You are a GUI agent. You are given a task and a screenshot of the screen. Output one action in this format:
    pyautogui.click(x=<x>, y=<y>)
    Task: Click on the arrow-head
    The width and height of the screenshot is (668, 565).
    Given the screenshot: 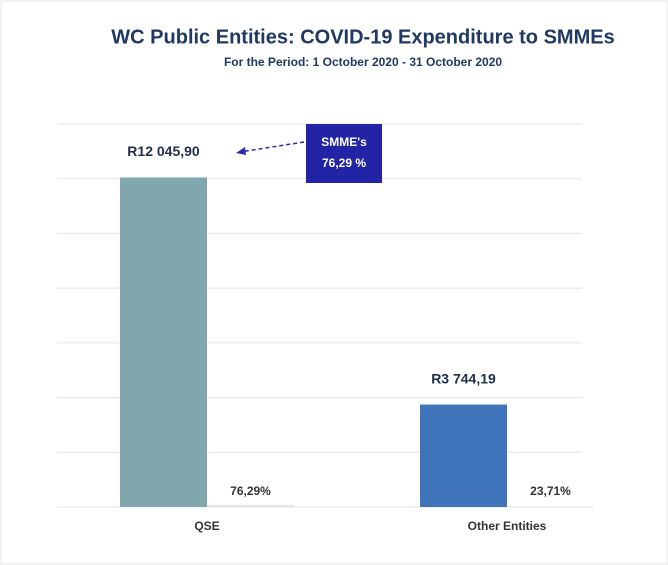 What is the action you would take?
    pyautogui.click(x=241, y=151)
    